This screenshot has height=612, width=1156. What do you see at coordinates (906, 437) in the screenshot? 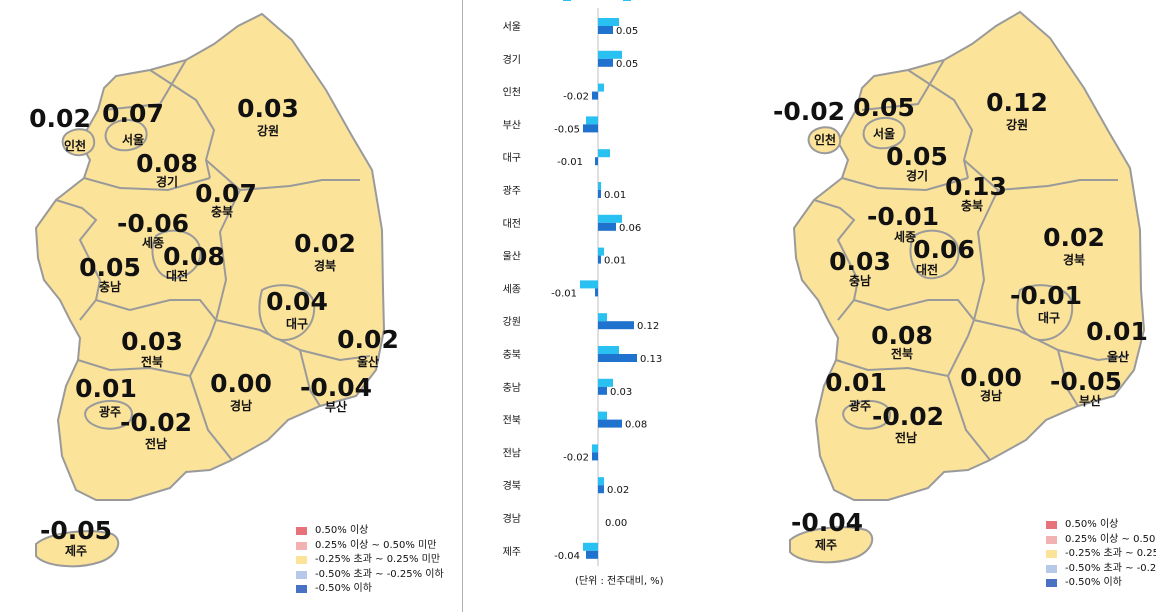
I see `right-map-region-name-16: 전남` at bounding box center [906, 437].